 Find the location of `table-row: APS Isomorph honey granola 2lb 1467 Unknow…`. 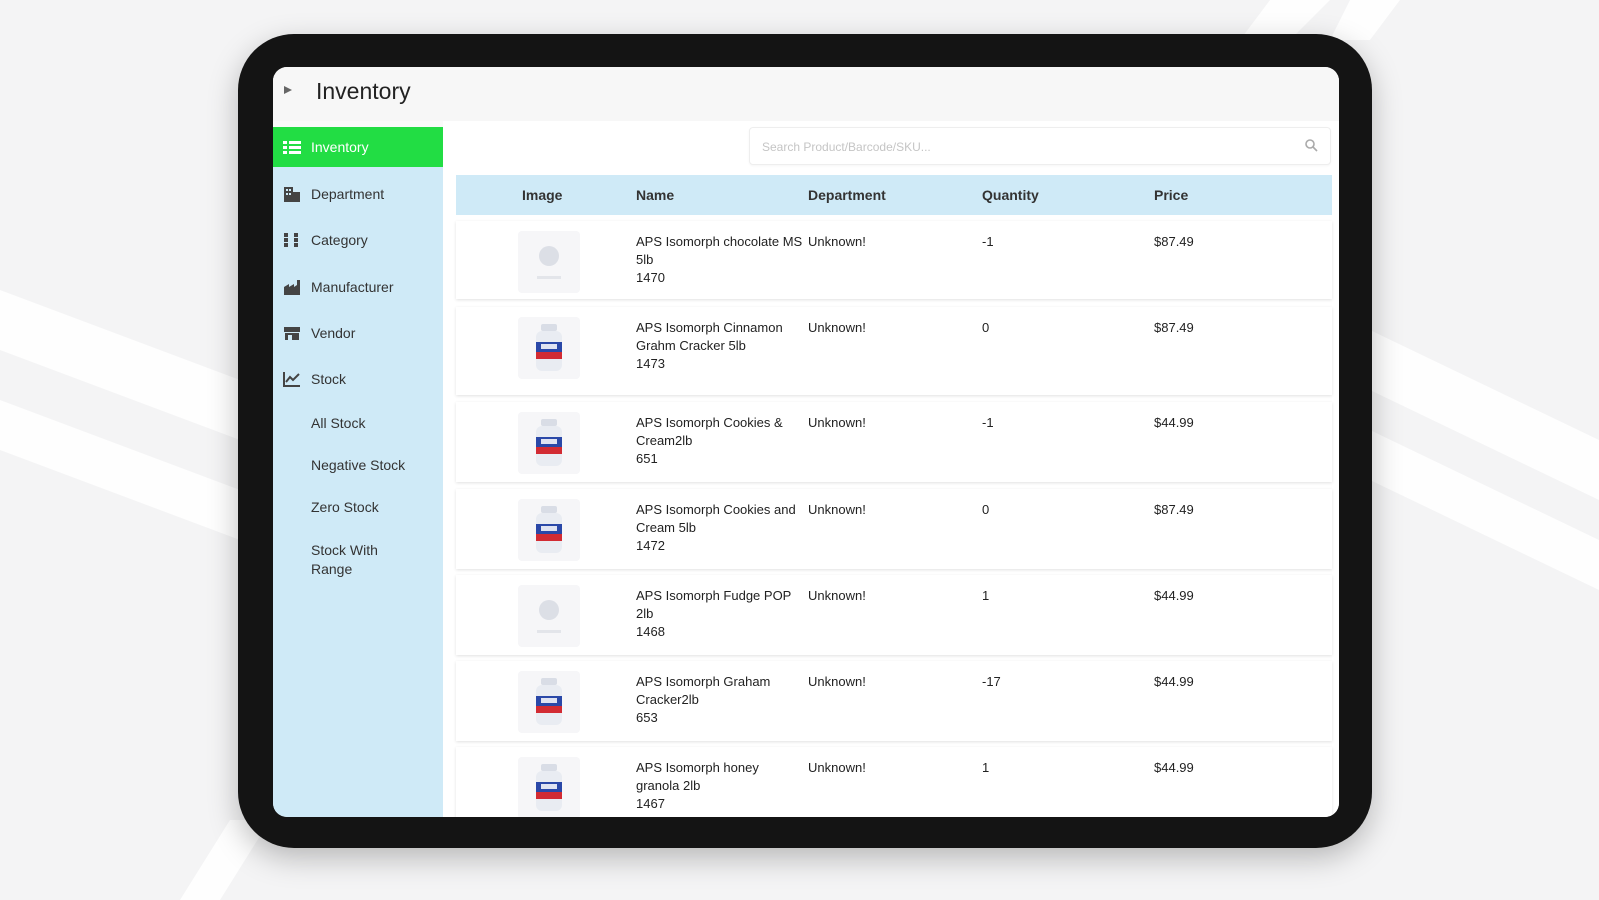

table-row: APS Isomorph honey granola 2lb 1467 Unknow… is located at coordinates (894, 782).